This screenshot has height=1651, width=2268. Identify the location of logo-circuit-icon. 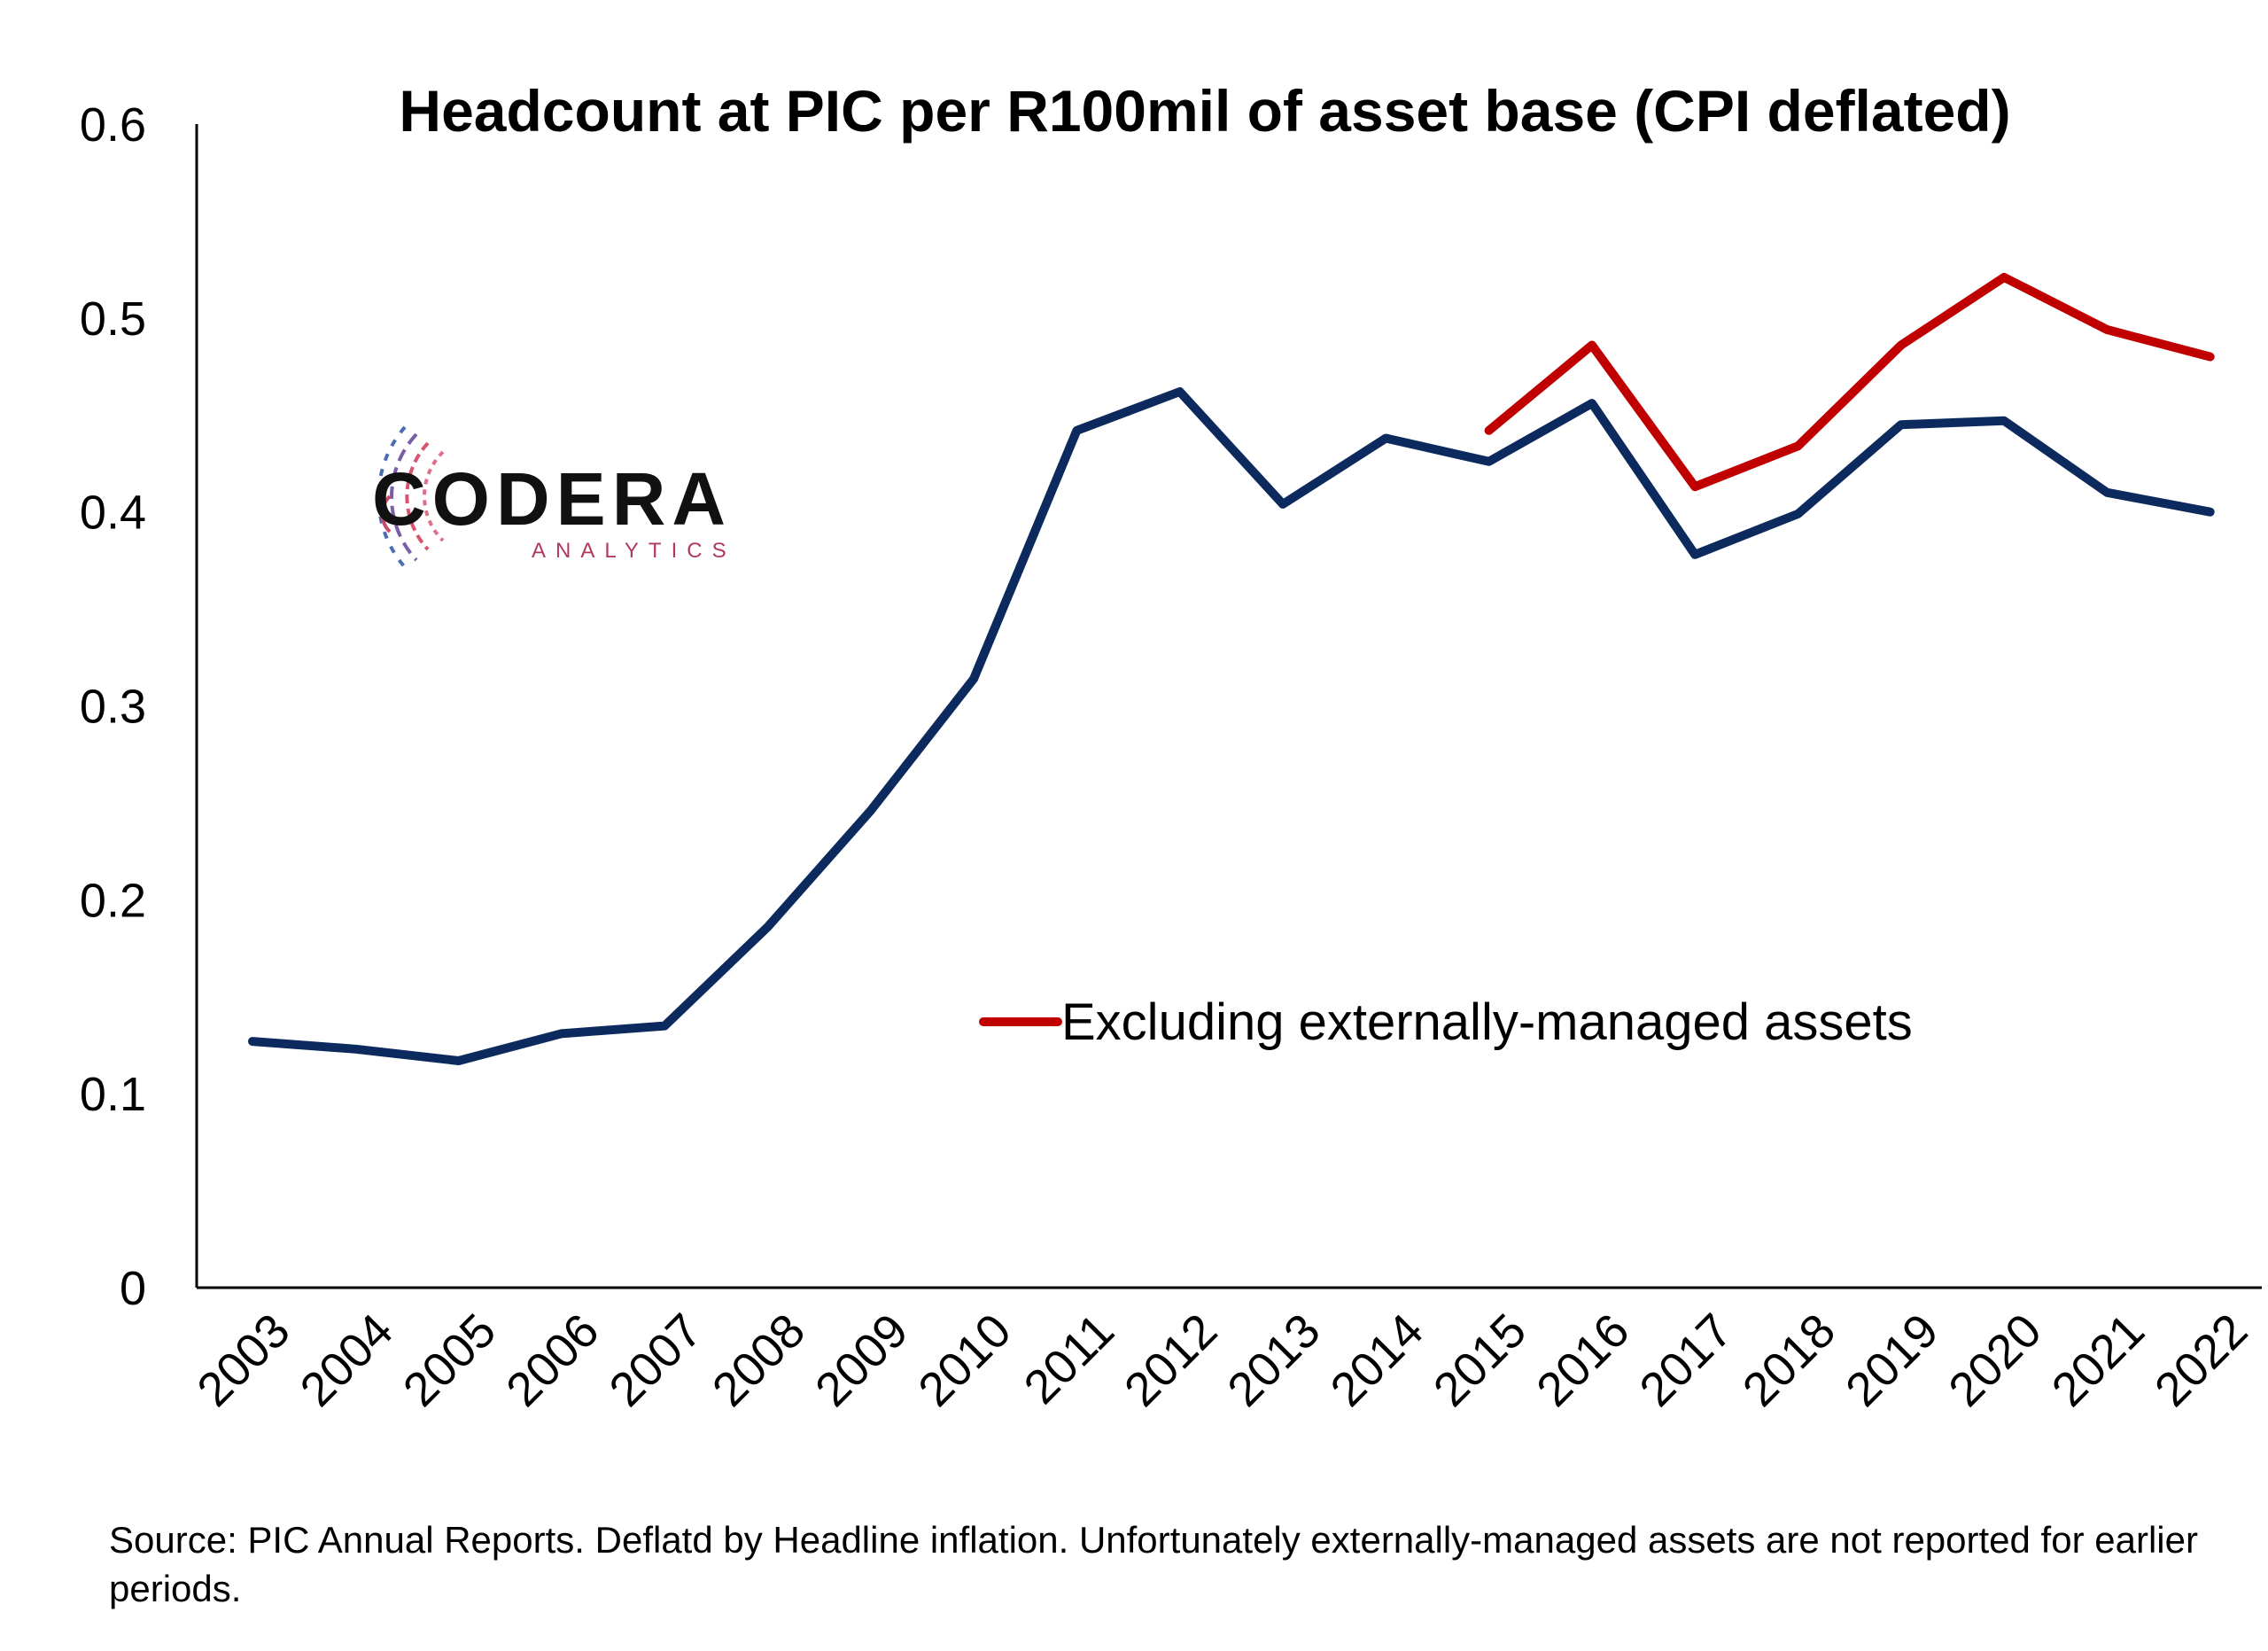
(411, 497).